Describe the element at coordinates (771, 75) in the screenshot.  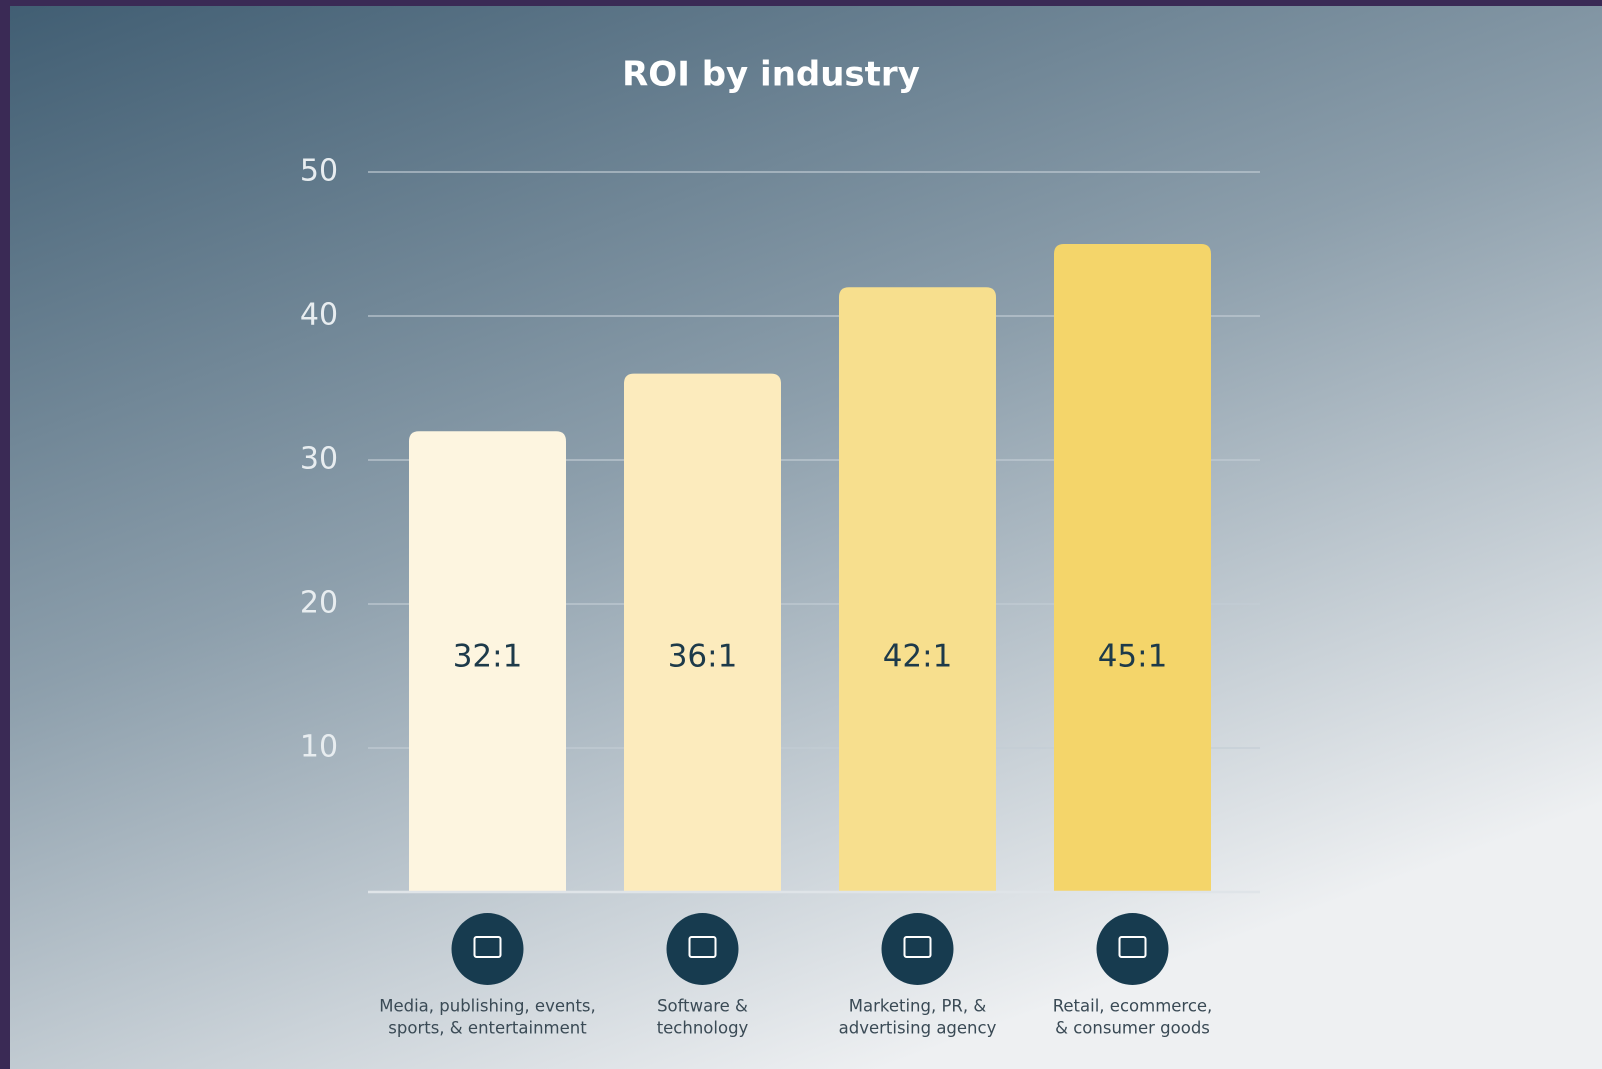
I see `chart-title: ROI by industry` at that location.